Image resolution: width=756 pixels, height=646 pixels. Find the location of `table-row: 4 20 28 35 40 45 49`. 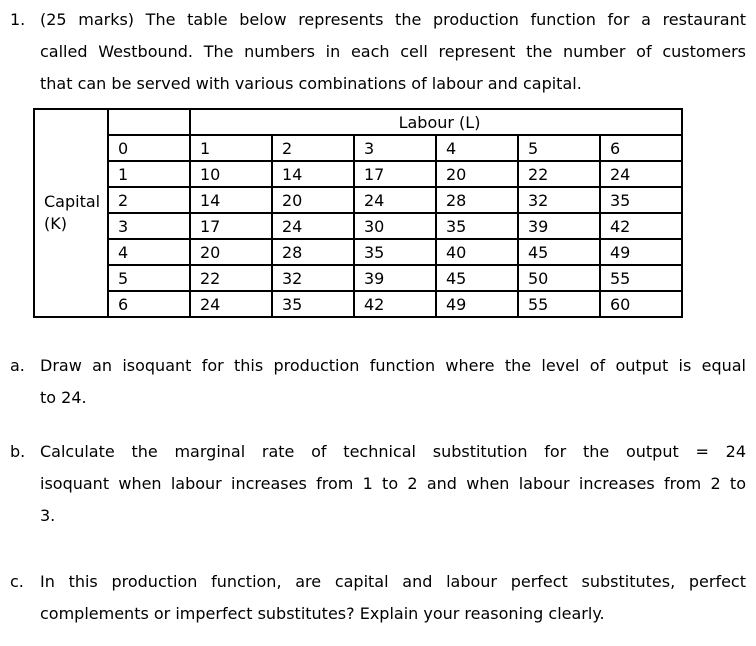

table-row: 4 20 28 35 40 45 49 is located at coordinates (358, 252).